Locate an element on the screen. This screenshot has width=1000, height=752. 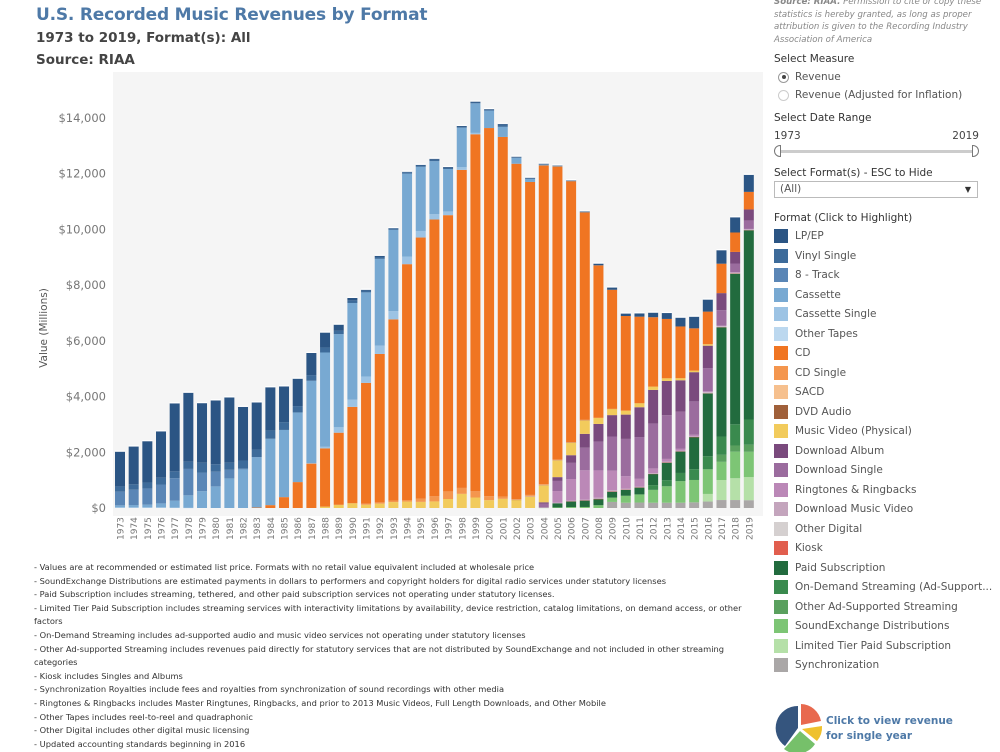
measure-option-revenue: Revenue is located at coordinates (886, 77).